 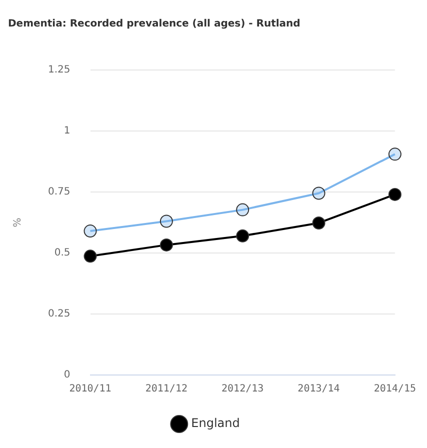 What do you see at coordinates (59, 192) in the screenshot?
I see `y-tick-label: 0.75` at bounding box center [59, 192].